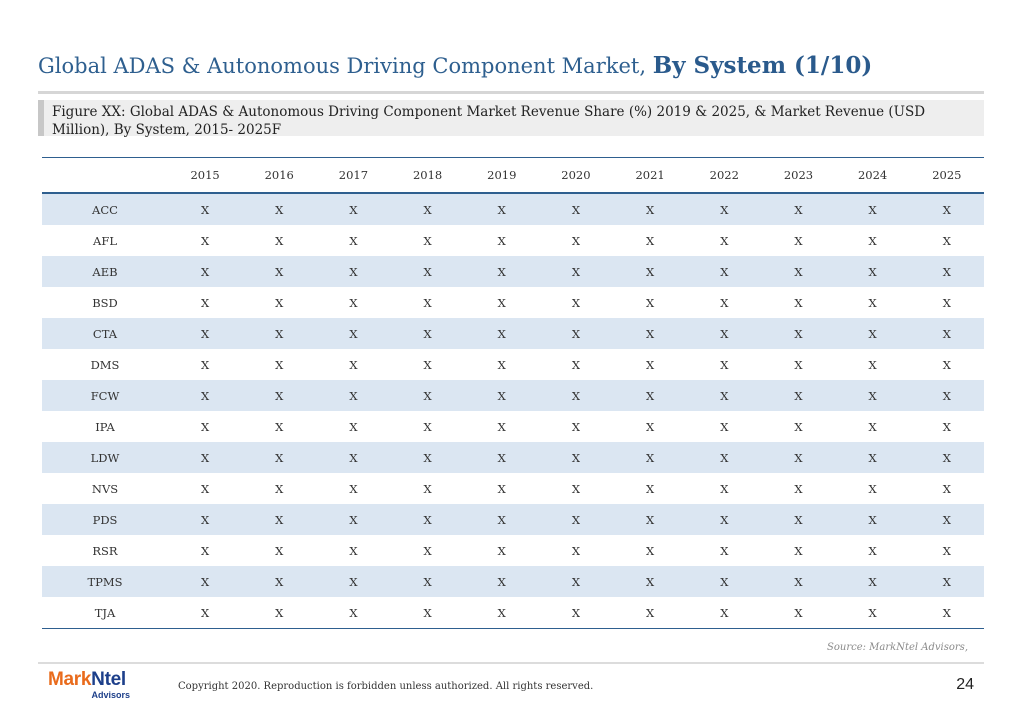 This screenshot has height=708, width=1023. I want to click on year-header-2025: 2025, so click(946, 175).